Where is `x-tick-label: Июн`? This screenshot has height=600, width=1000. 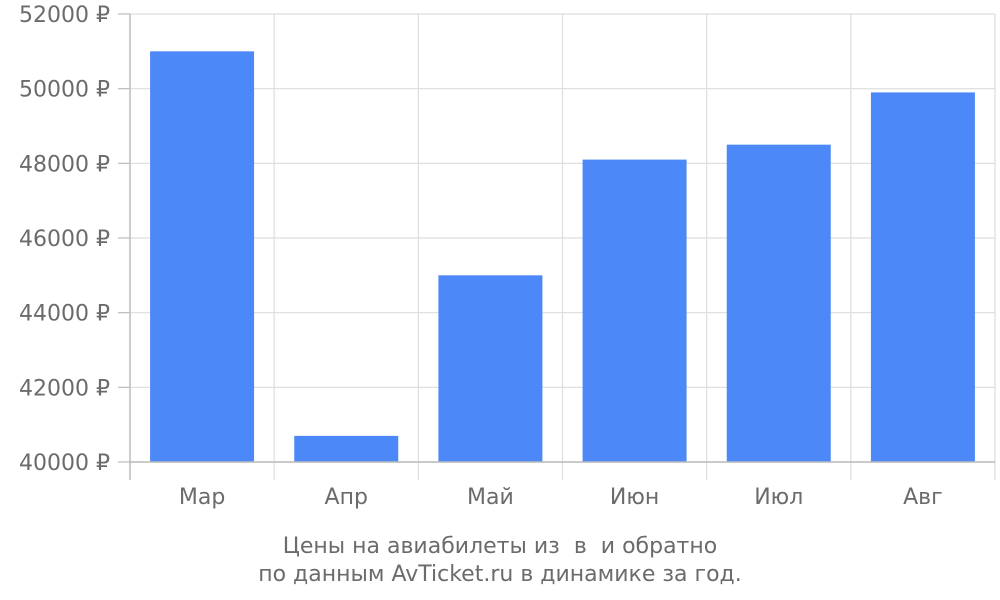
x-tick-label: Июн is located at coordinates (634, 497).